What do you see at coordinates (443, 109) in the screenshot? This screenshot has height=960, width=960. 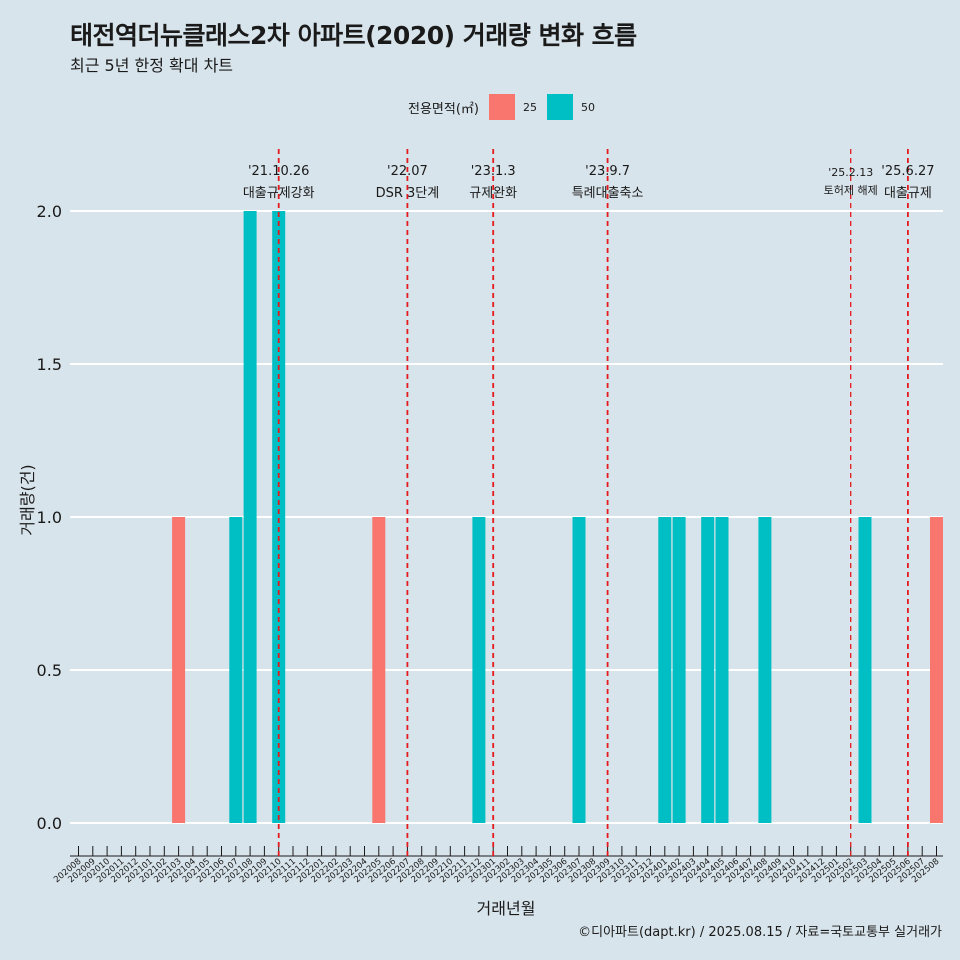 I see `legend-title: 전용면적(㎡)` at bounding box center [443, 109].